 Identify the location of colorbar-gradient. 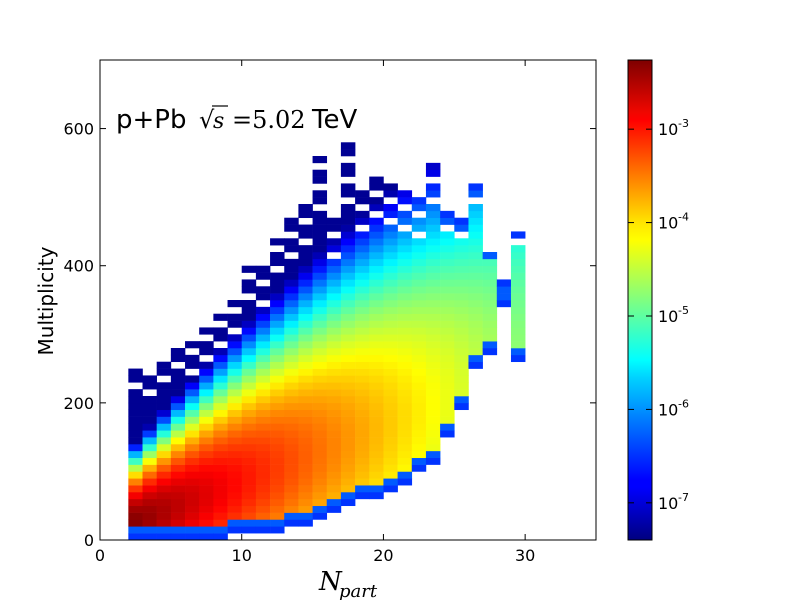
(640, 300).